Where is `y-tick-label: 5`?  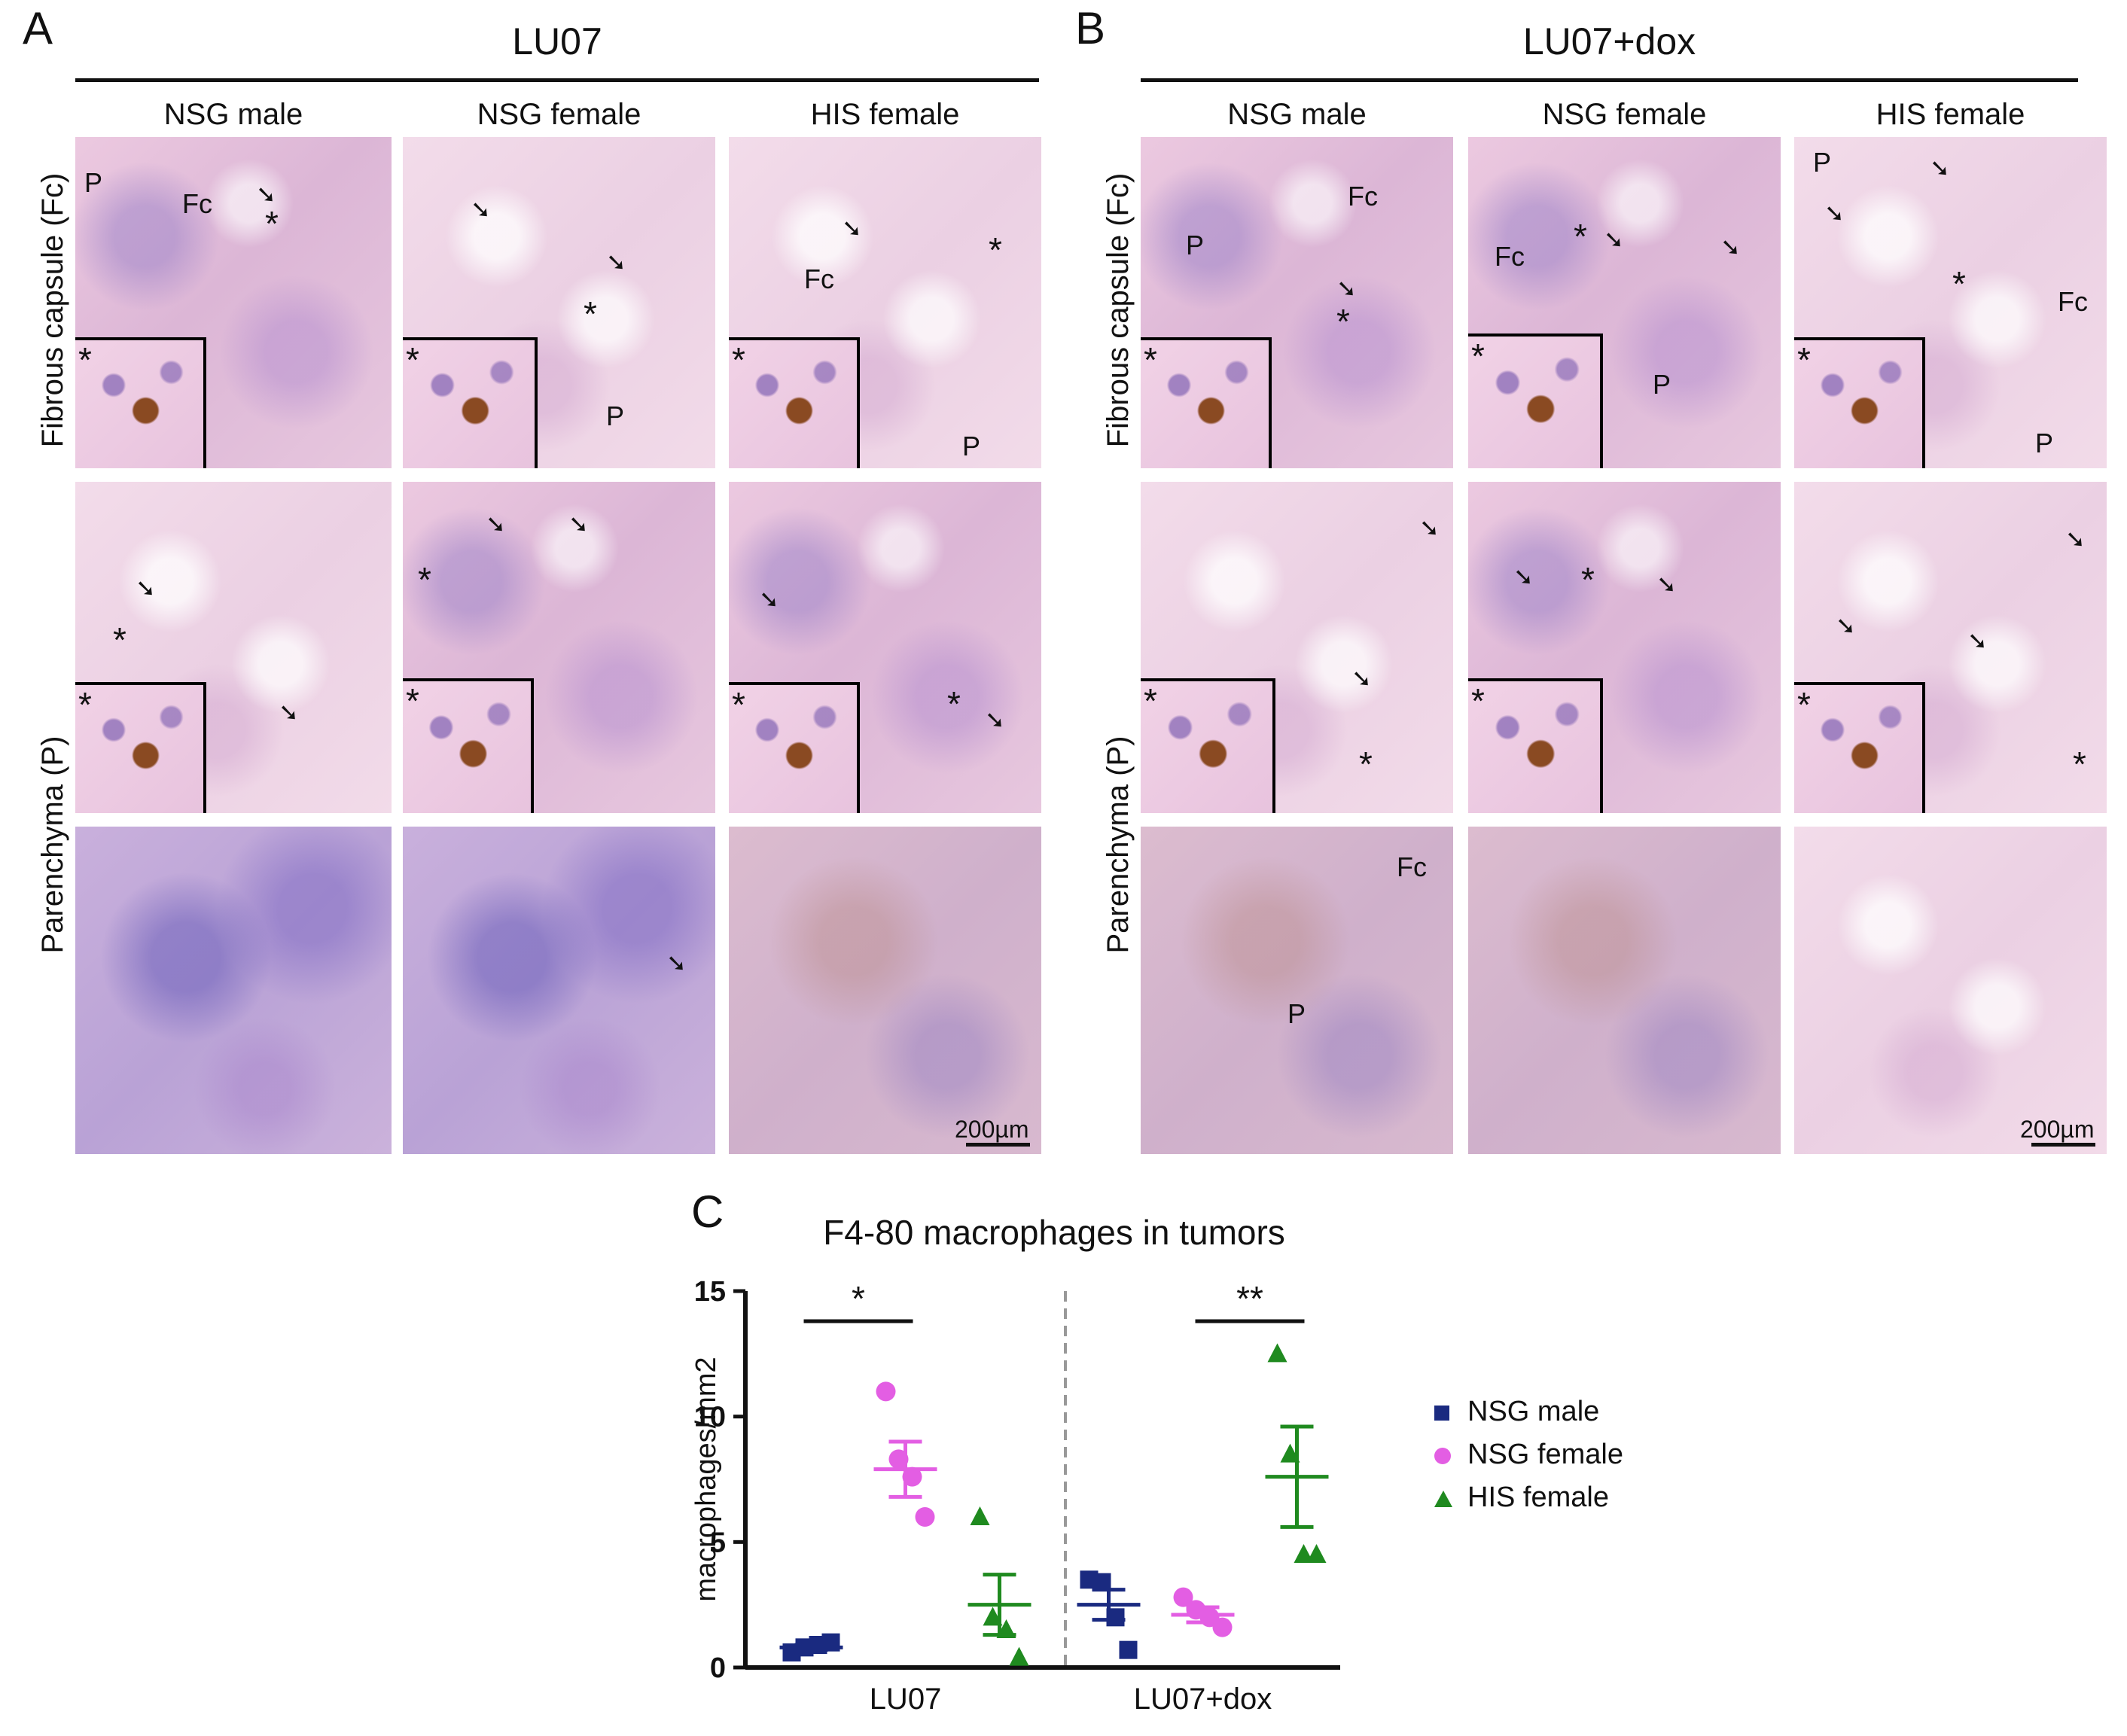
y-tick-label: 5 is located at coordinates (718, 1542).